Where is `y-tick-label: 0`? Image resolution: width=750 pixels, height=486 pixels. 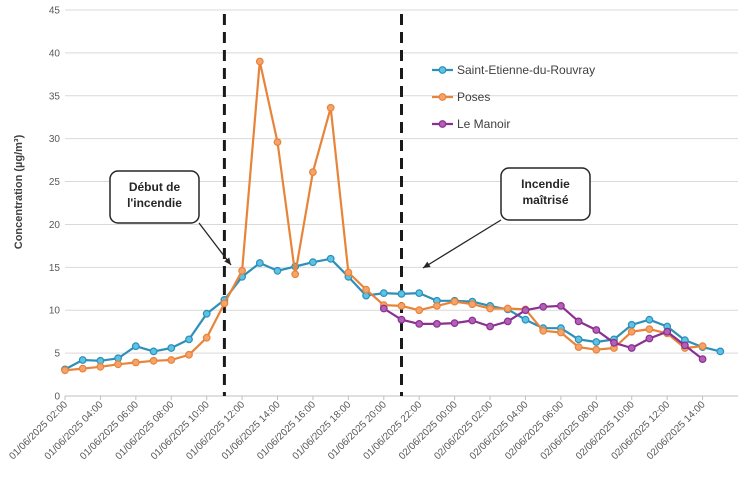
y-tick-label: 0 is located at coordinates (57, 397).